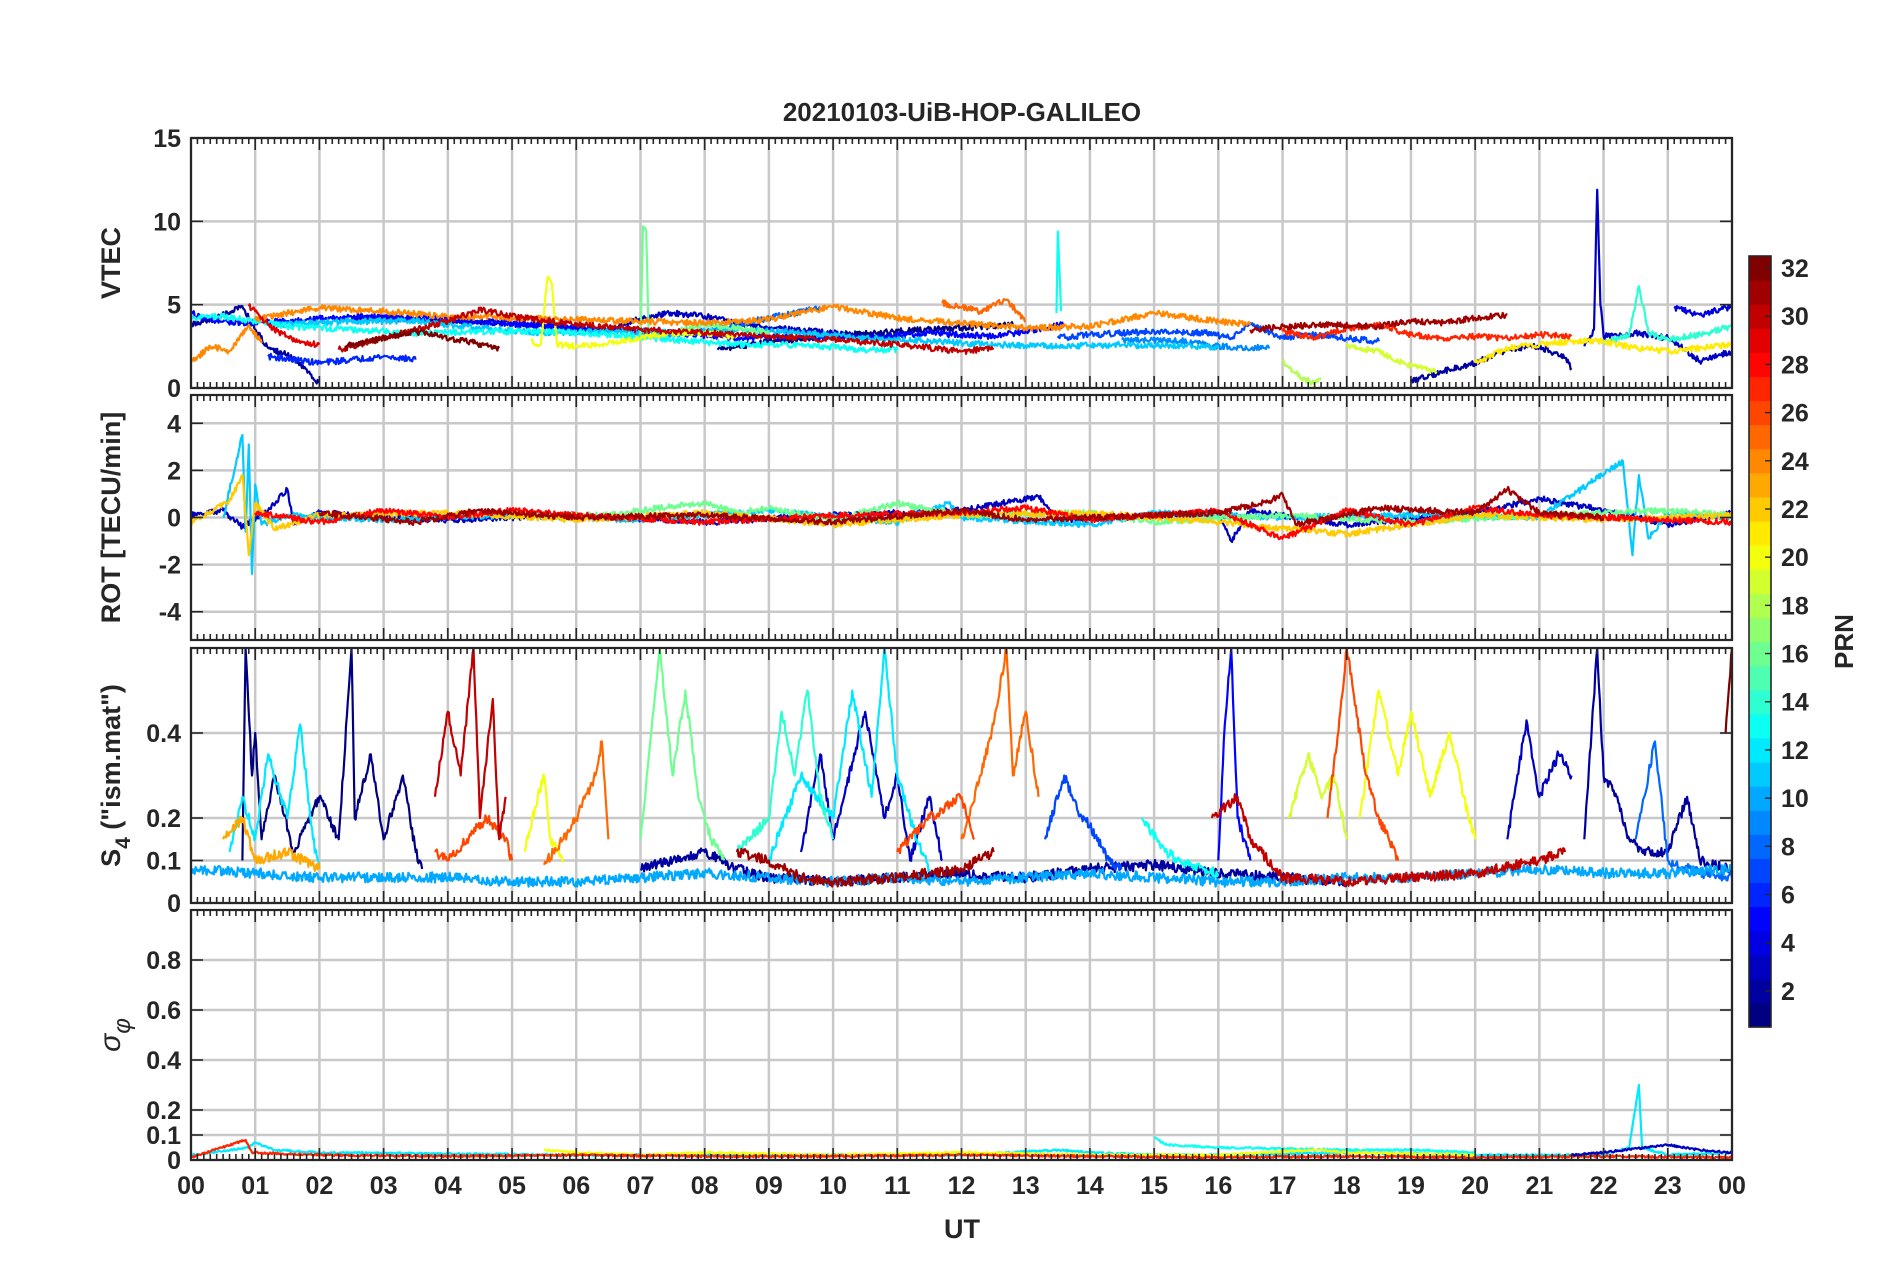 The width and height of the screenshot is (1902, 1272). I want to click on s4-y-axis-label: S4 ("ism.mat"), so click(115, 775).